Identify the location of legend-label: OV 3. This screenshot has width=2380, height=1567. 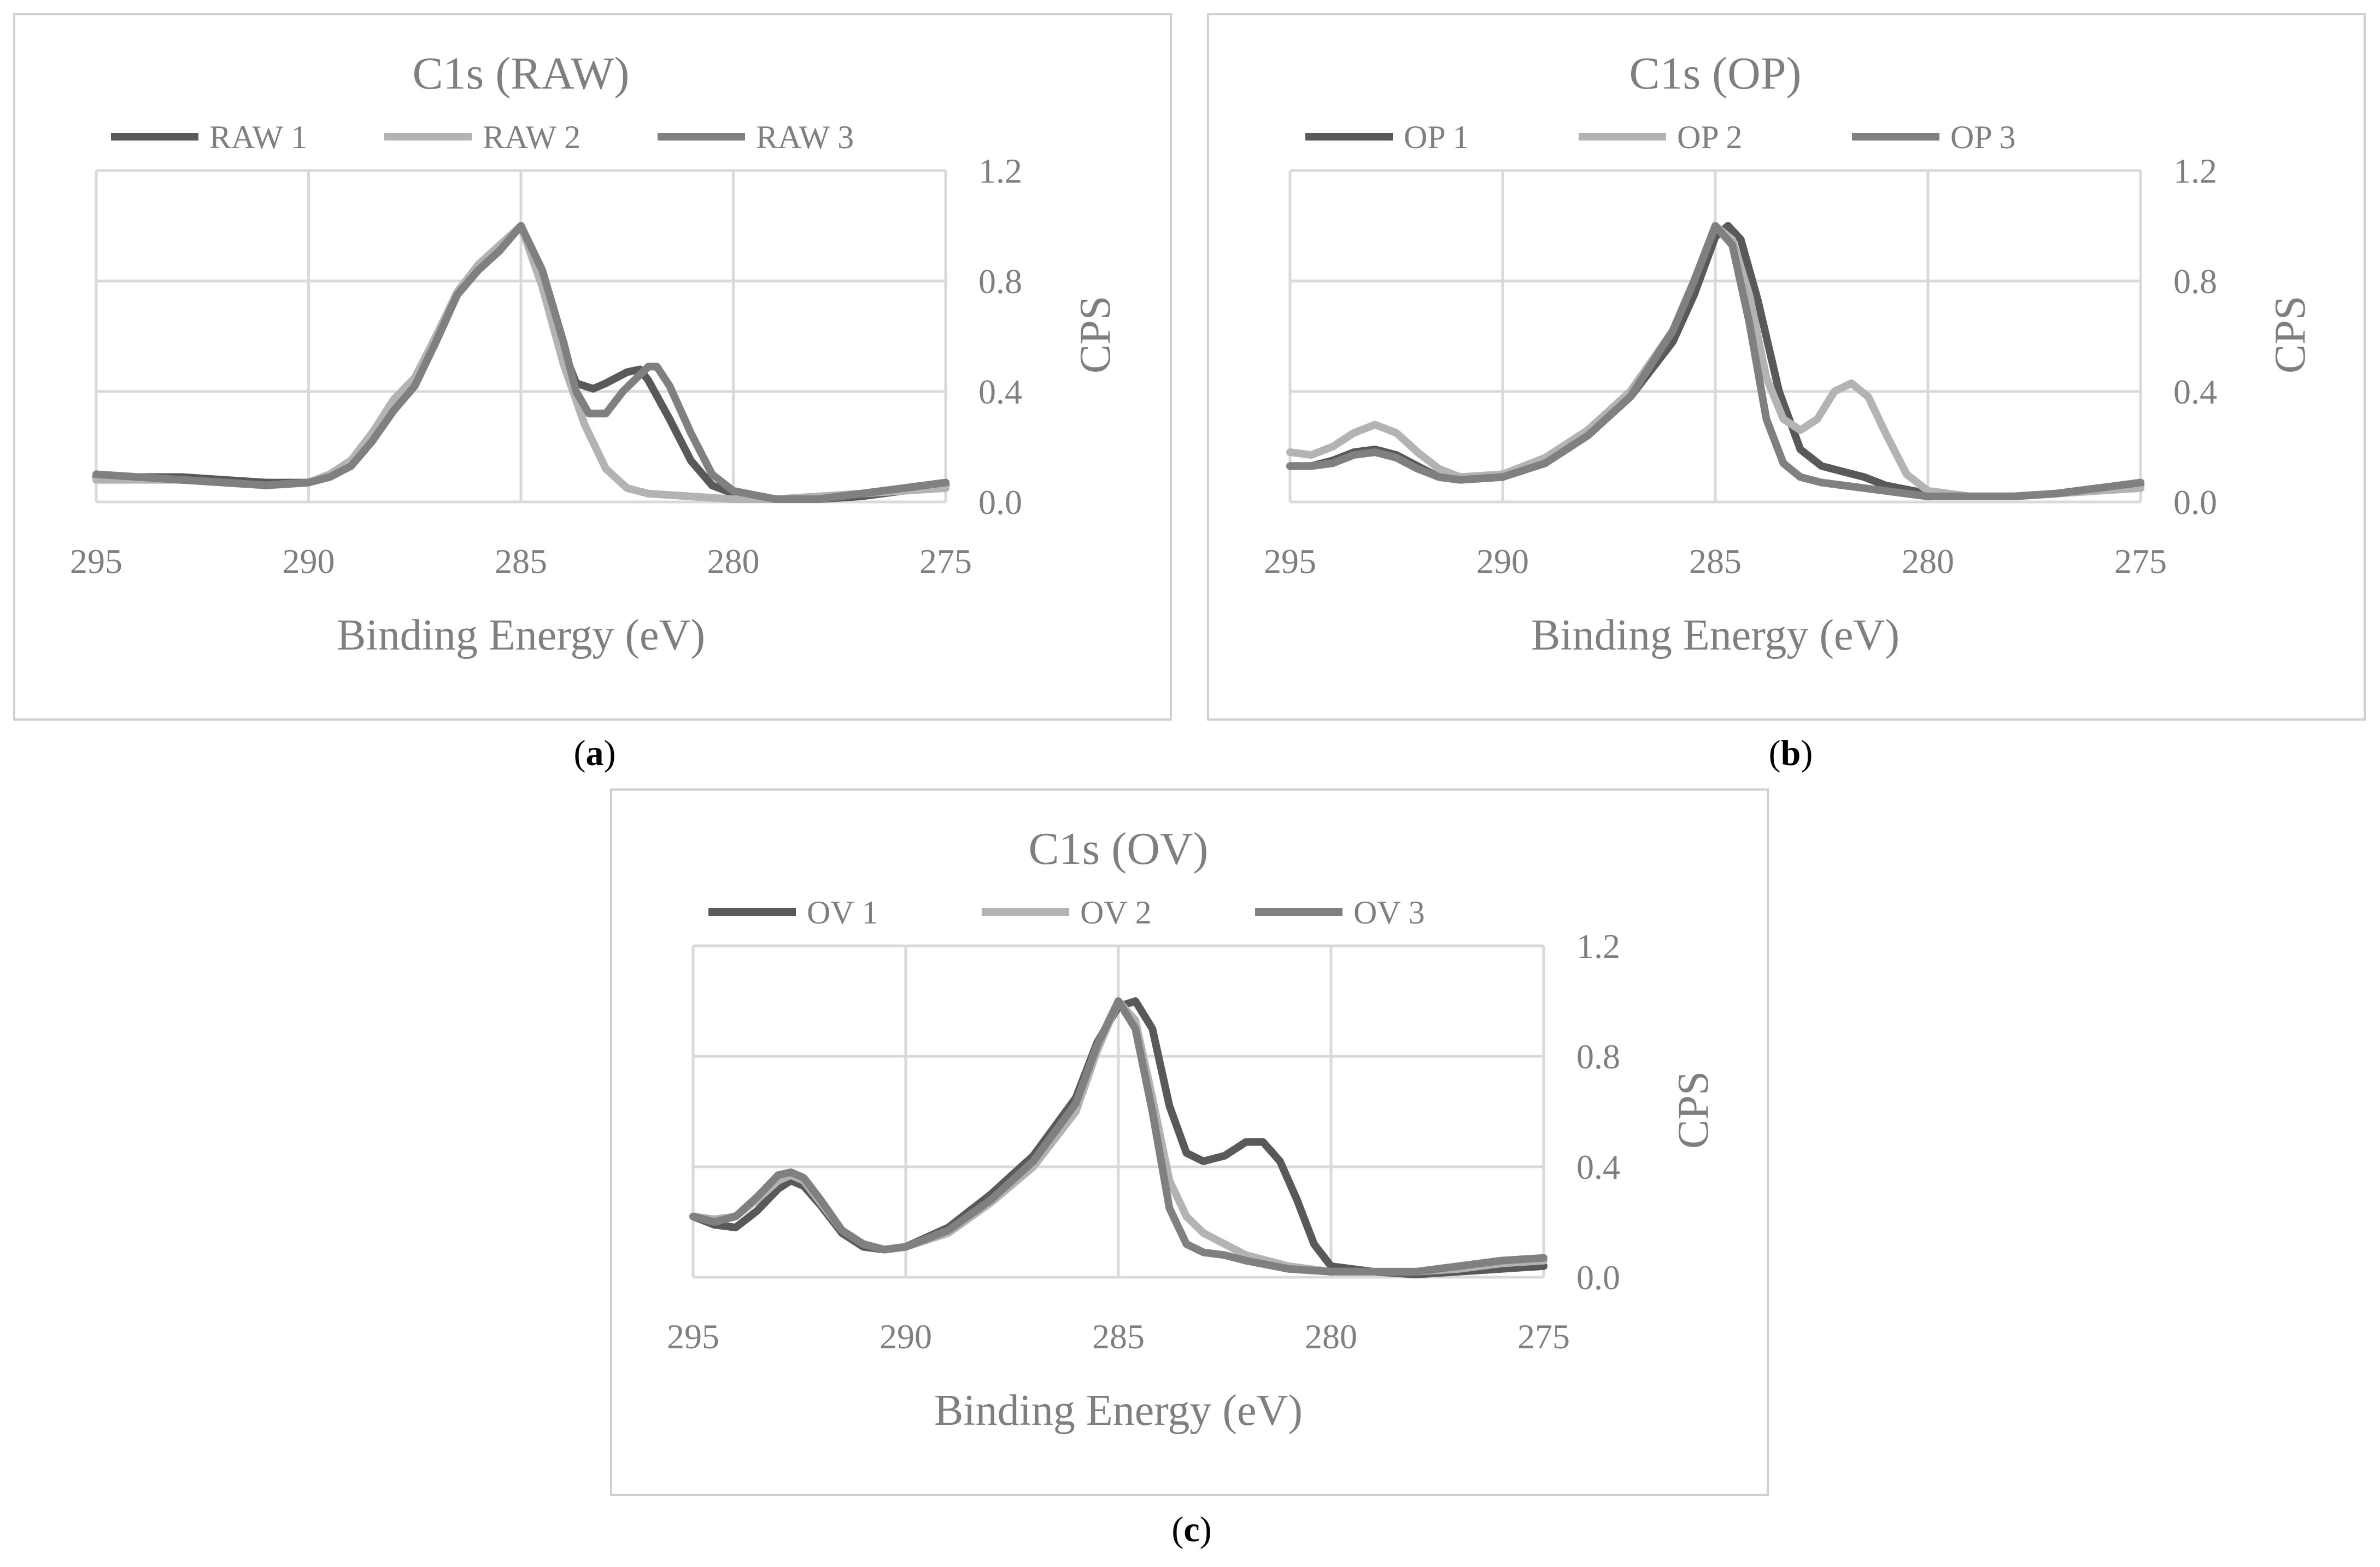
(1389, 912).